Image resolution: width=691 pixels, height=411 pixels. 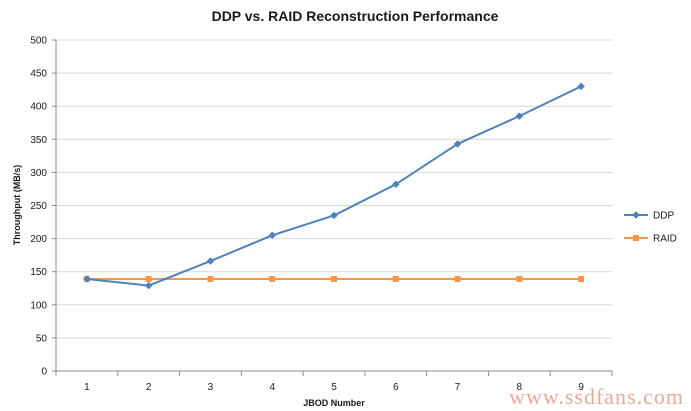 What do you see at coordinates (38, 272) in the screenshot?
I see `y-tick-label: 150` at bounding box center [38, 272].